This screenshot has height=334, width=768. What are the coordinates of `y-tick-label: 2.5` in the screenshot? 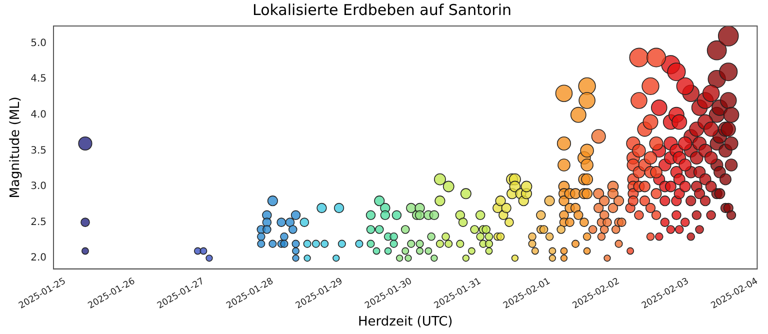 It's located at (38, 222).